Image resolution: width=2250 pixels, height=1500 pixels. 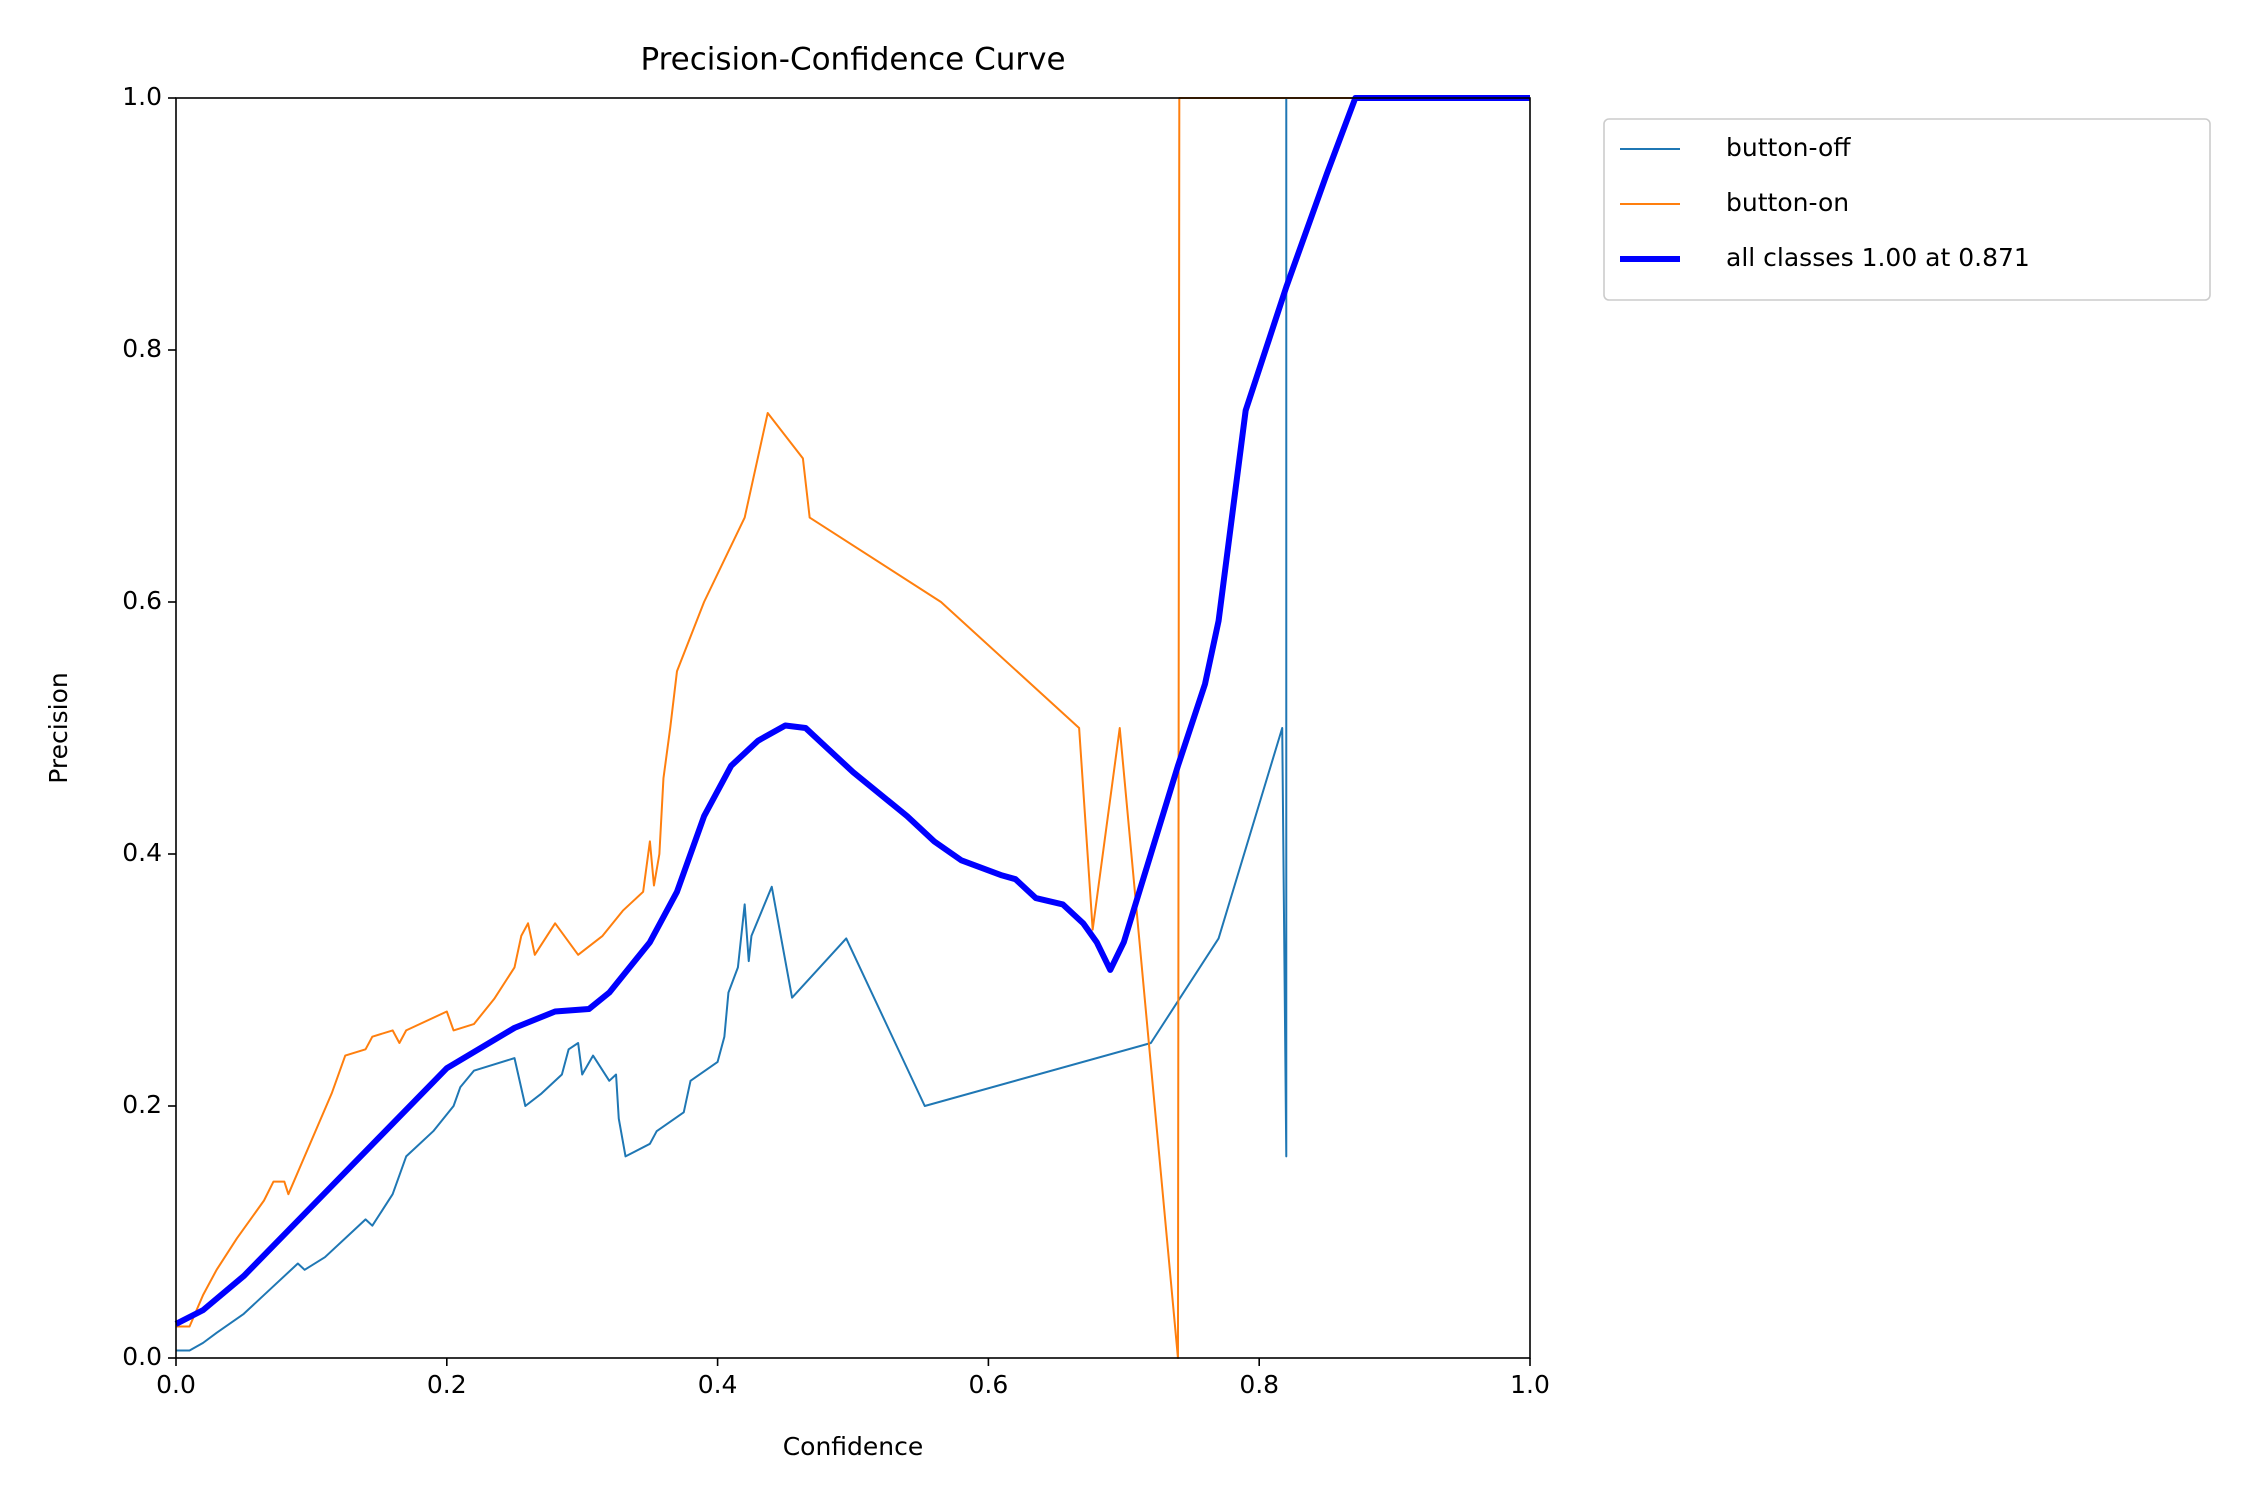 What do you see at coordinates (176, 1384) in the screenshot?
I see `x-tick-label: 0.0` at bounding box center [176, 1384].